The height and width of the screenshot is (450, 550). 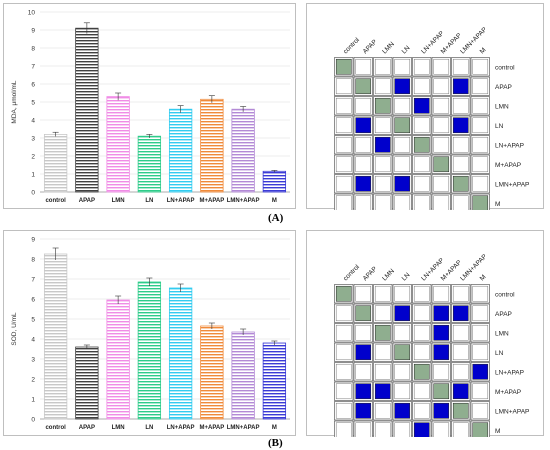 What do you see at coordinates (509, 372) in the screenshot?
I see `matrix-row-label: LN+APAP` at bounding box center [509, 372].